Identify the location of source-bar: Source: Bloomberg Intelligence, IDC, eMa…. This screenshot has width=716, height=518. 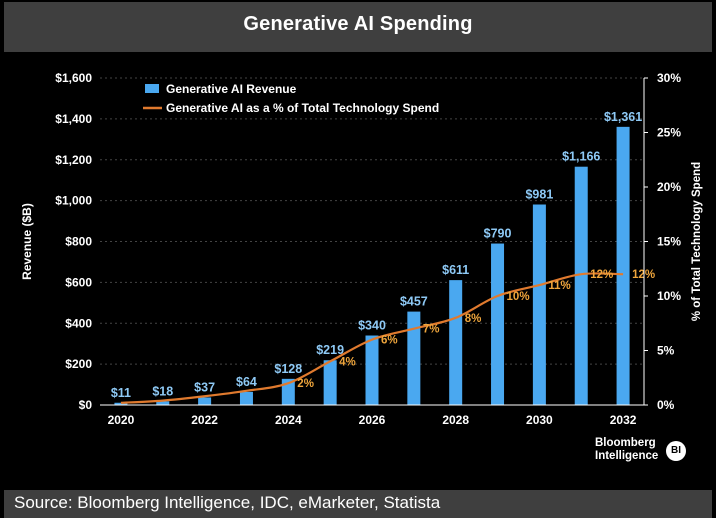
(358, 504).